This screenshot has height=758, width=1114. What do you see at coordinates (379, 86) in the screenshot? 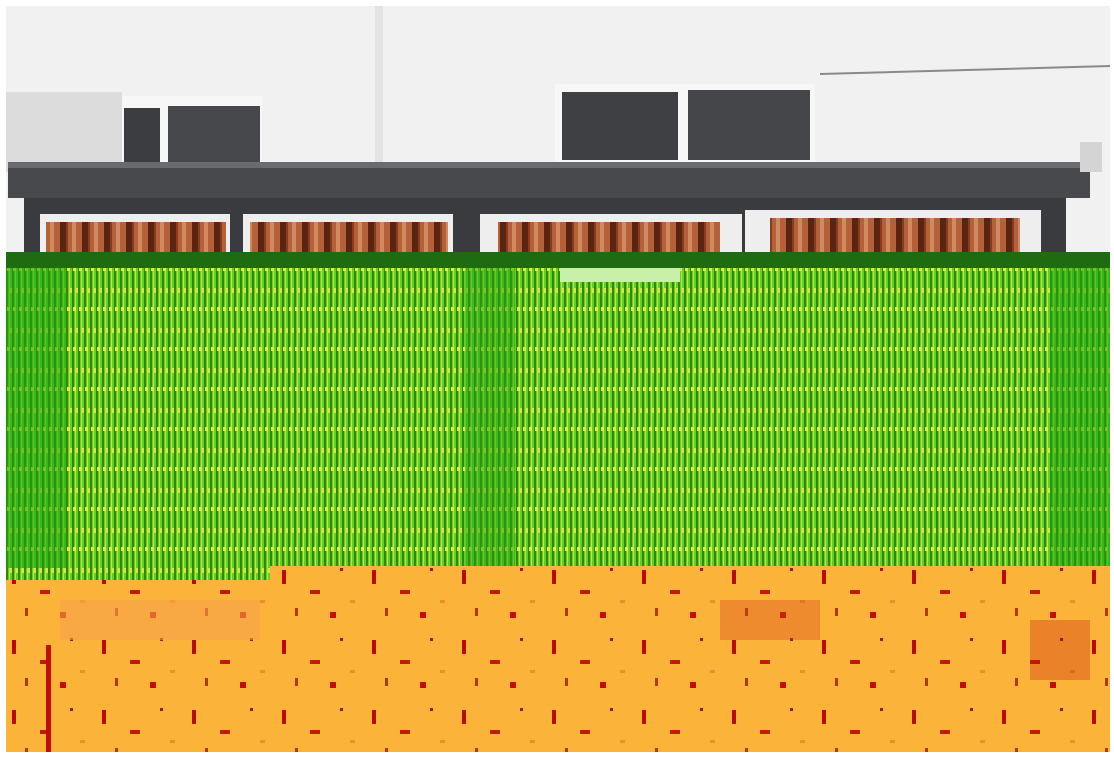
I see `wall-edge` at bounding box center [379, 86].